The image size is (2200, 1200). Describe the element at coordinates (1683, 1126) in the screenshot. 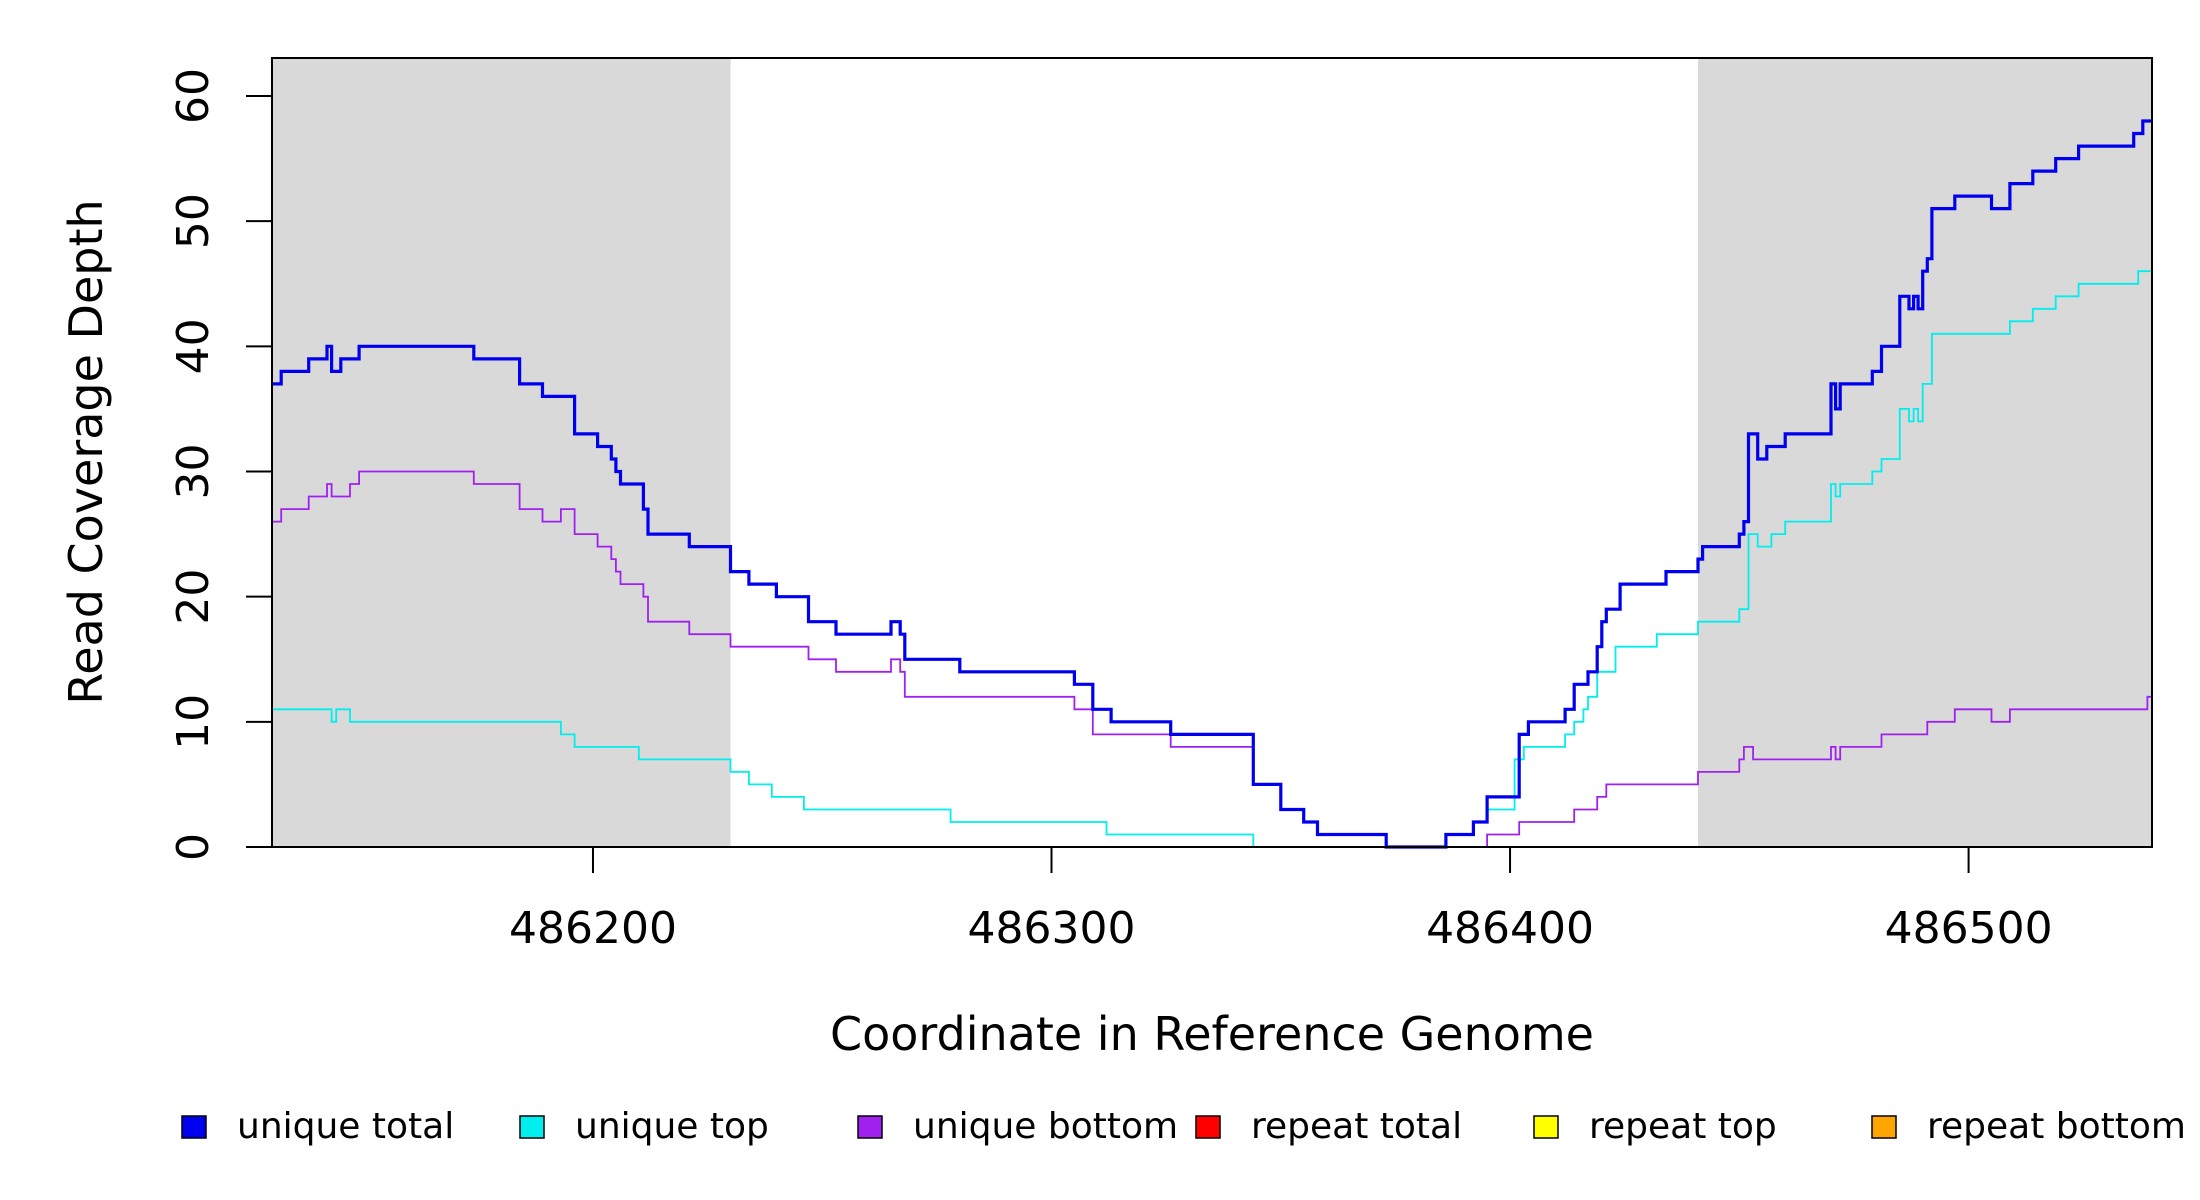

I see `legend-label-repeat-top: repeat top` at that location.